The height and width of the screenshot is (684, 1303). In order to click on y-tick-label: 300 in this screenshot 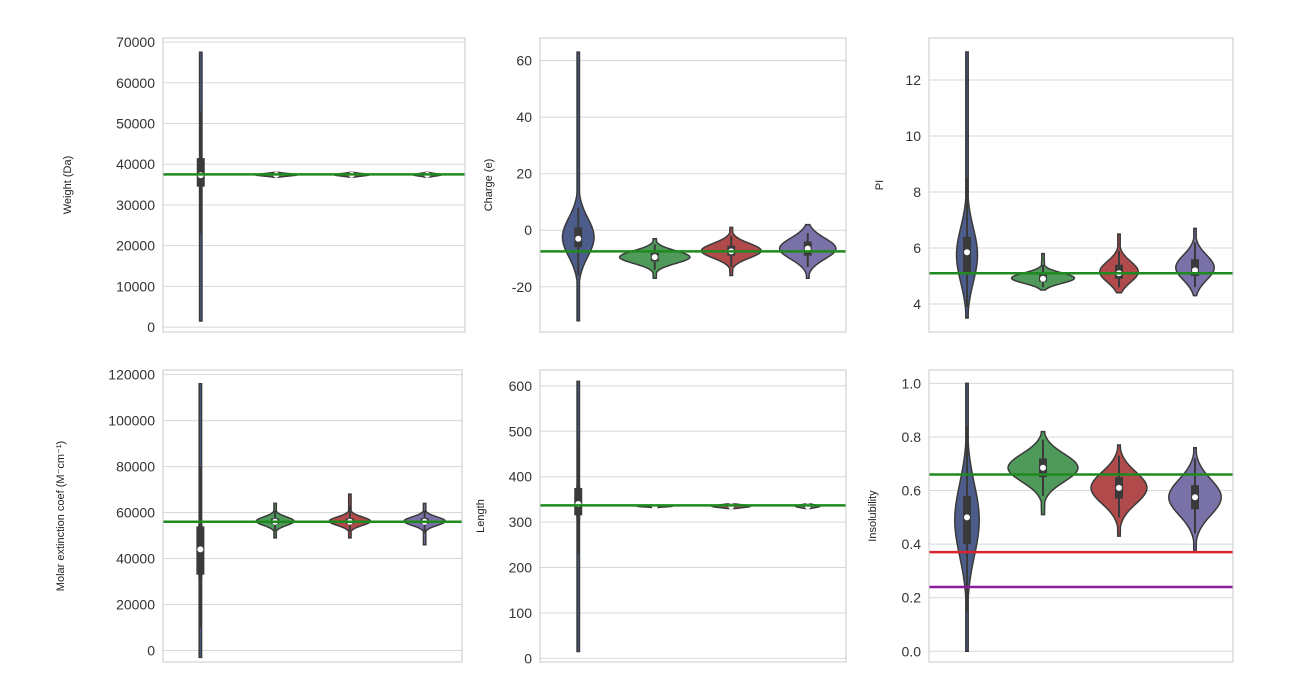, I will do `click(521, 522)`.